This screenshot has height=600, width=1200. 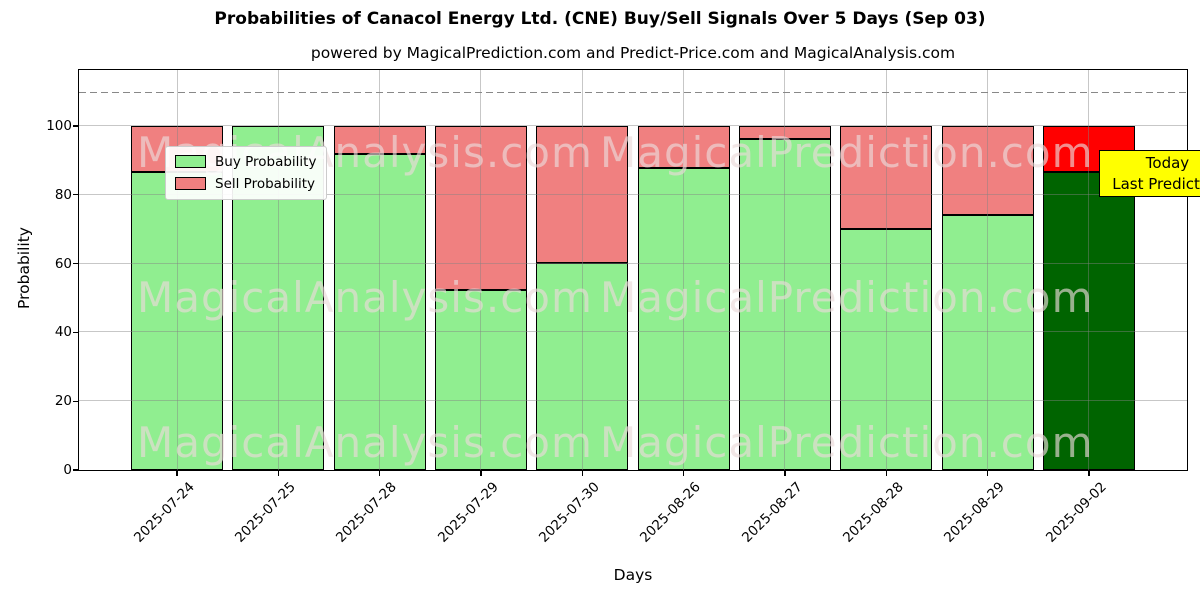 What do you see at coordinates (873, 512) in the screenshot?
I see `x-tick-label: 2025-08-28` at bounding box center [873, 512].